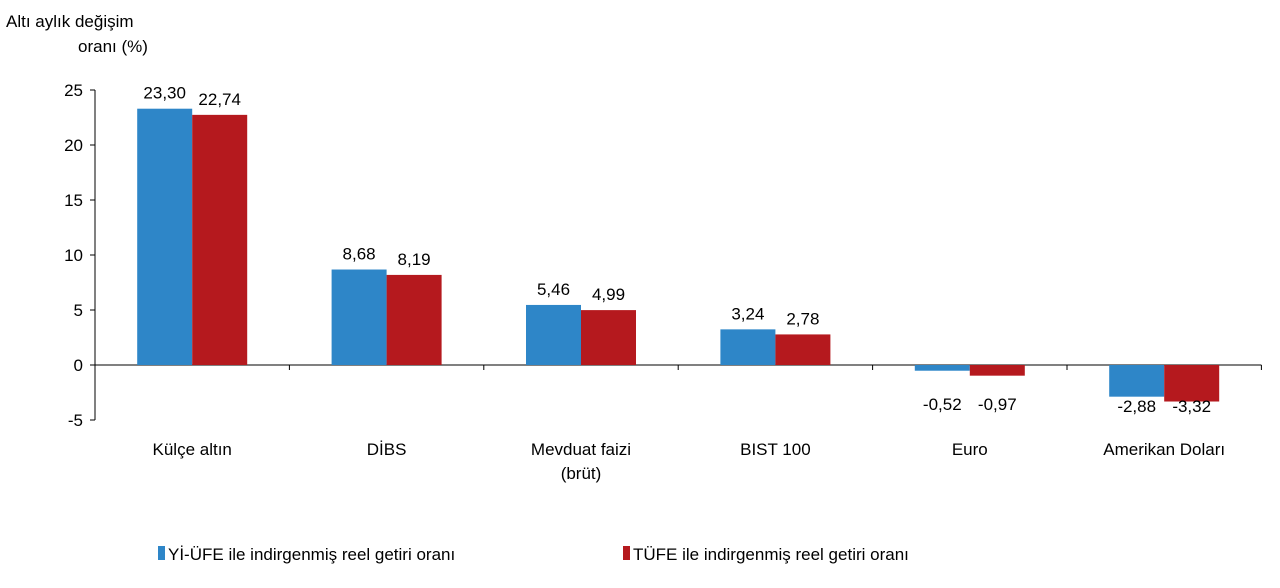 This screenshot has height=588, width=1280. I want to click on data-label: 8,68, so click(359, 254).